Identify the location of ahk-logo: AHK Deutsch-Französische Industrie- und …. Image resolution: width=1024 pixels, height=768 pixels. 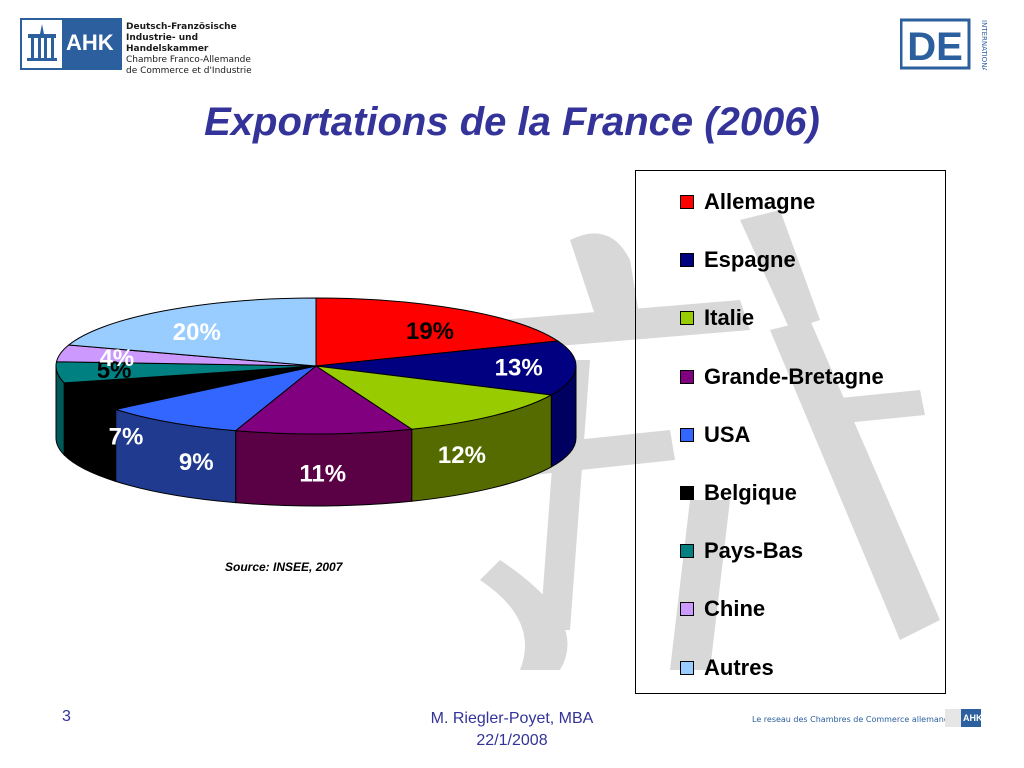
(136, 47).